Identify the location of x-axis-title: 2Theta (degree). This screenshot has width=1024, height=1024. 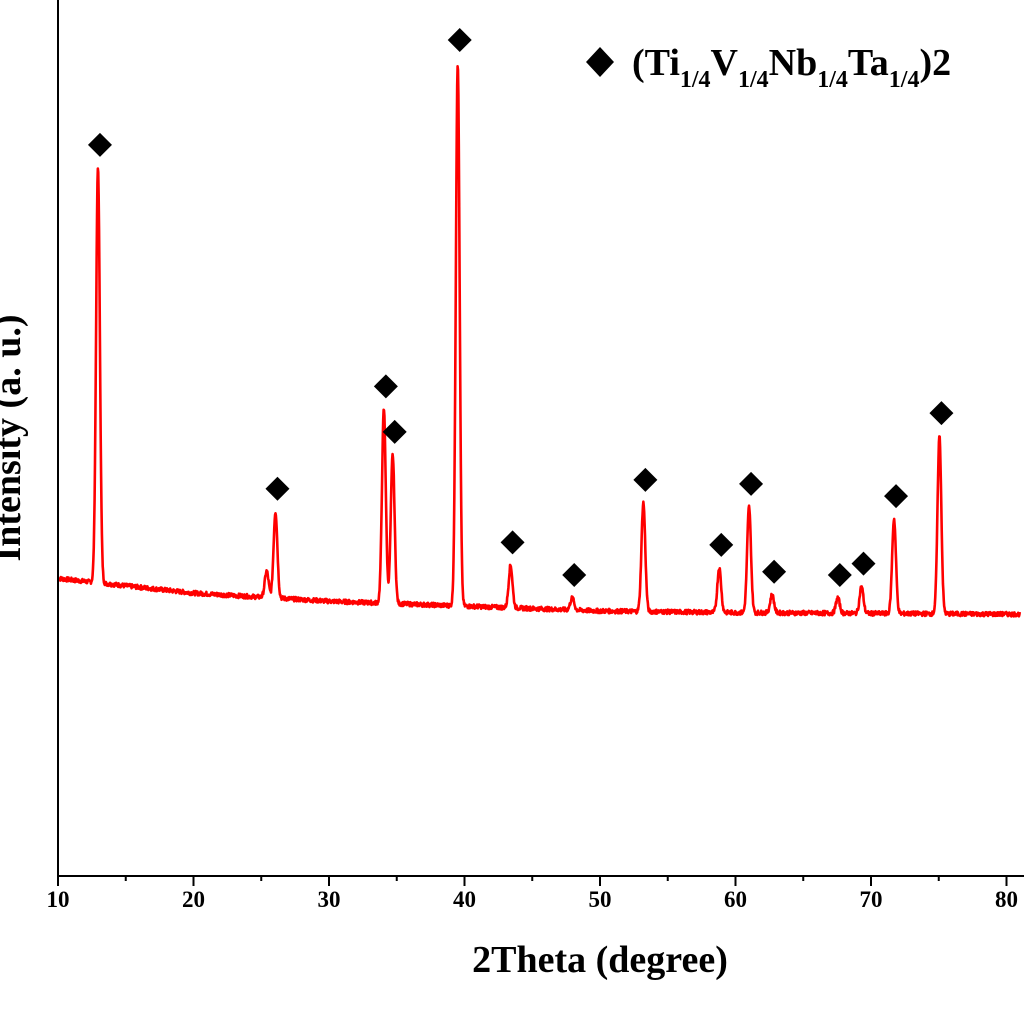
(600, 960).